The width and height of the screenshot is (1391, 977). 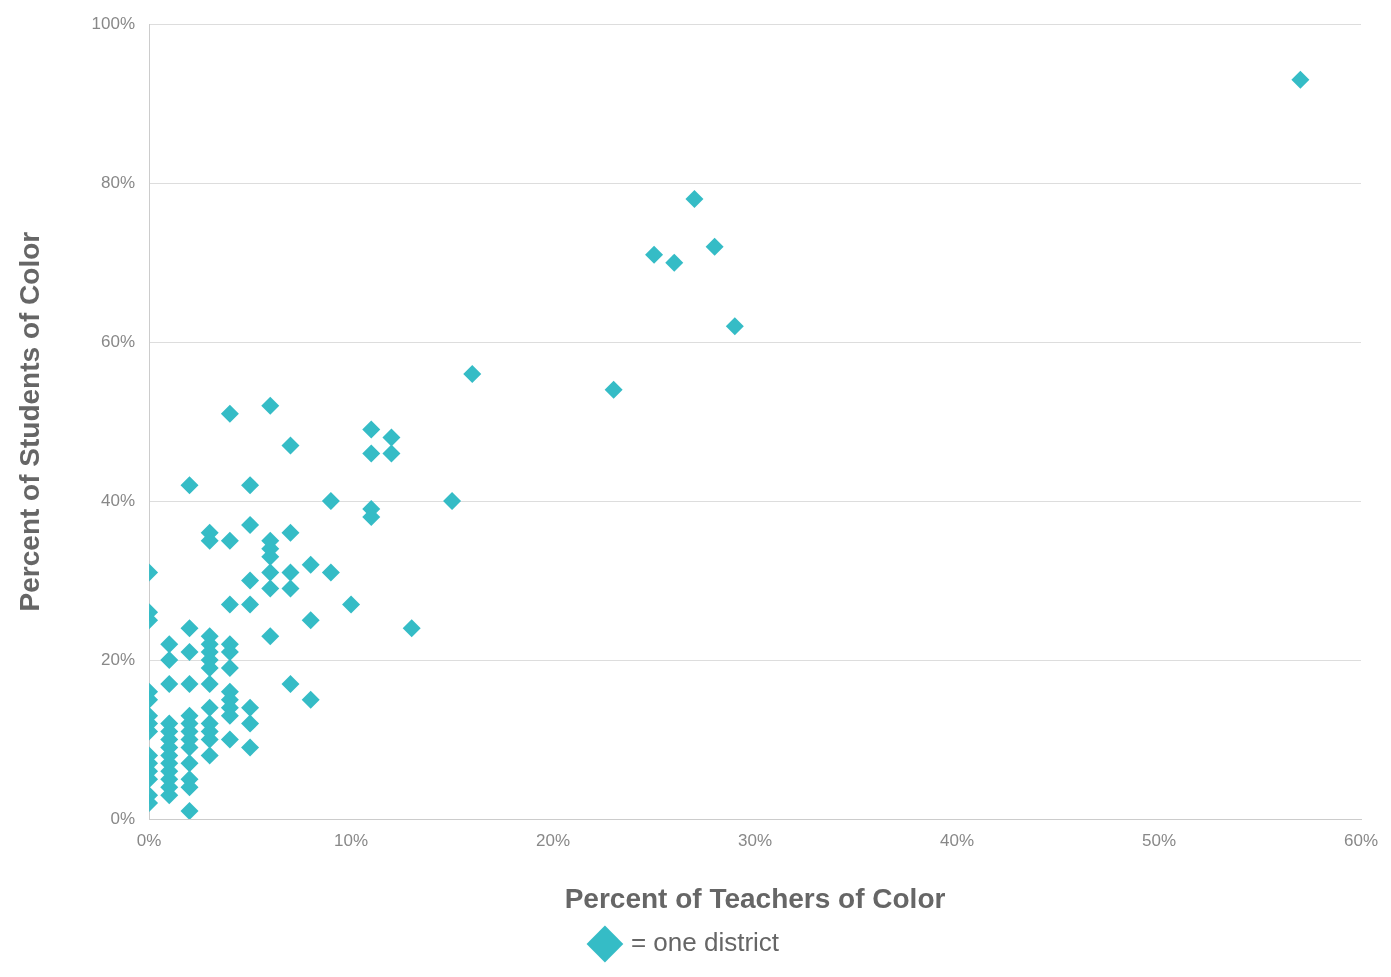 What do you see at coordinates (755, 898) in the screenshot?
I see `x-axis-title: Percent of Teachers of Color` at bounding box center [755, 898].